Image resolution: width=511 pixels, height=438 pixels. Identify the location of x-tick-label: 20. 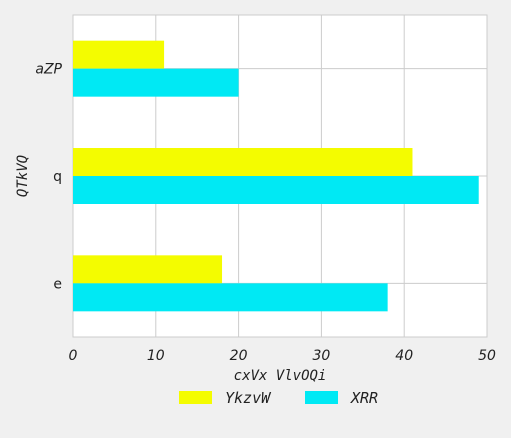
(239, 356).